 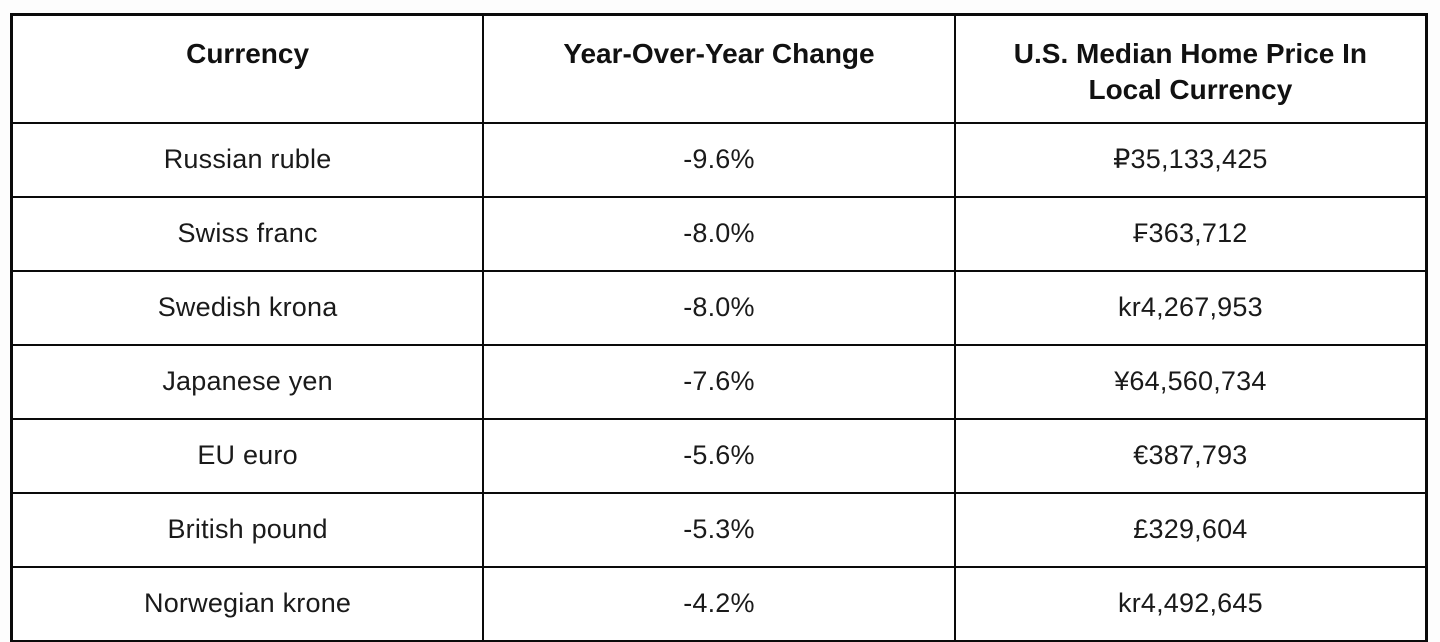 I want to click on cell-local-price: £329,604, so click(x=1190, y=529).